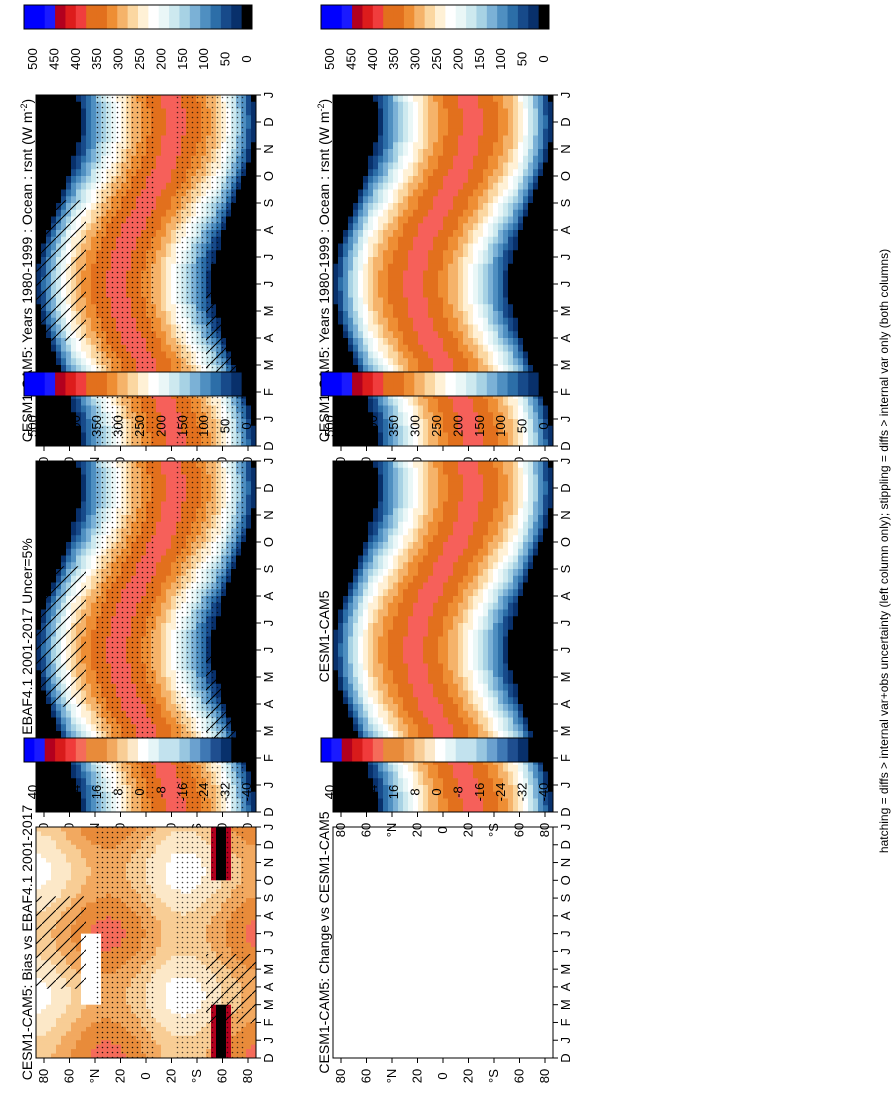  What do you see at coordinates (534, 17) in the screenshot?
I see `colorbar-swatch` at bounding box center [534, 17].